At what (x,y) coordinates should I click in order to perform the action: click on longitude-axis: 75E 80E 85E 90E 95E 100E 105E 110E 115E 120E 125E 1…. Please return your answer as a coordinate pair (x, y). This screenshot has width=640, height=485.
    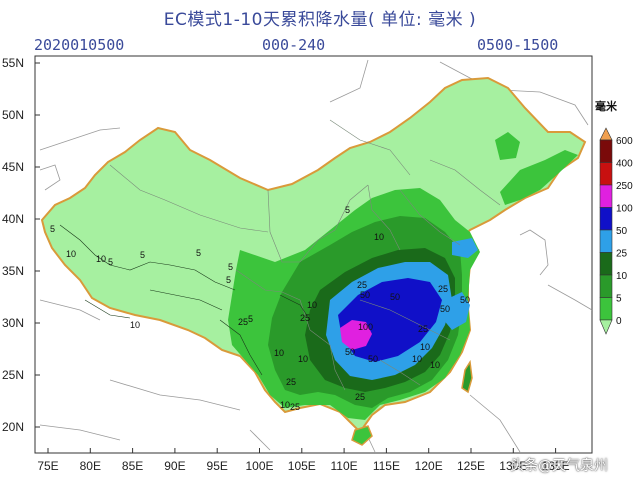
    Looking at the image, I should click on (303, 460).